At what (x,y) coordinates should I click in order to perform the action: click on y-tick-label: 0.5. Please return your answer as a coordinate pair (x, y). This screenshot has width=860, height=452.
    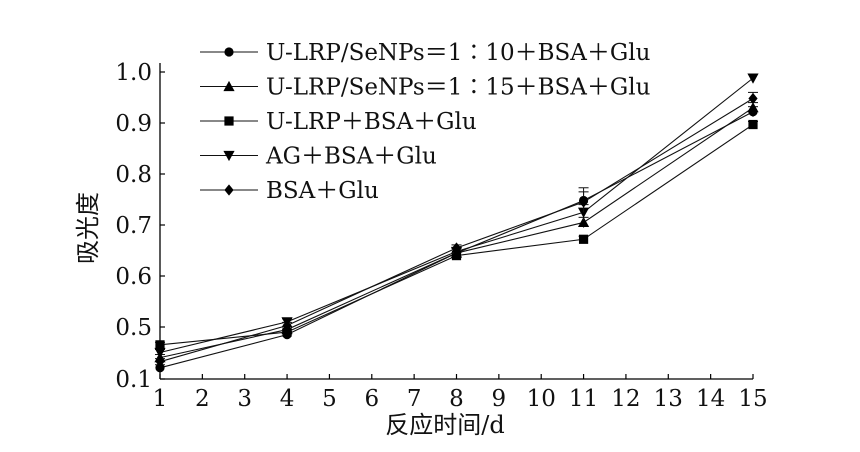
    Looking at the image, I should click on (133, 328).